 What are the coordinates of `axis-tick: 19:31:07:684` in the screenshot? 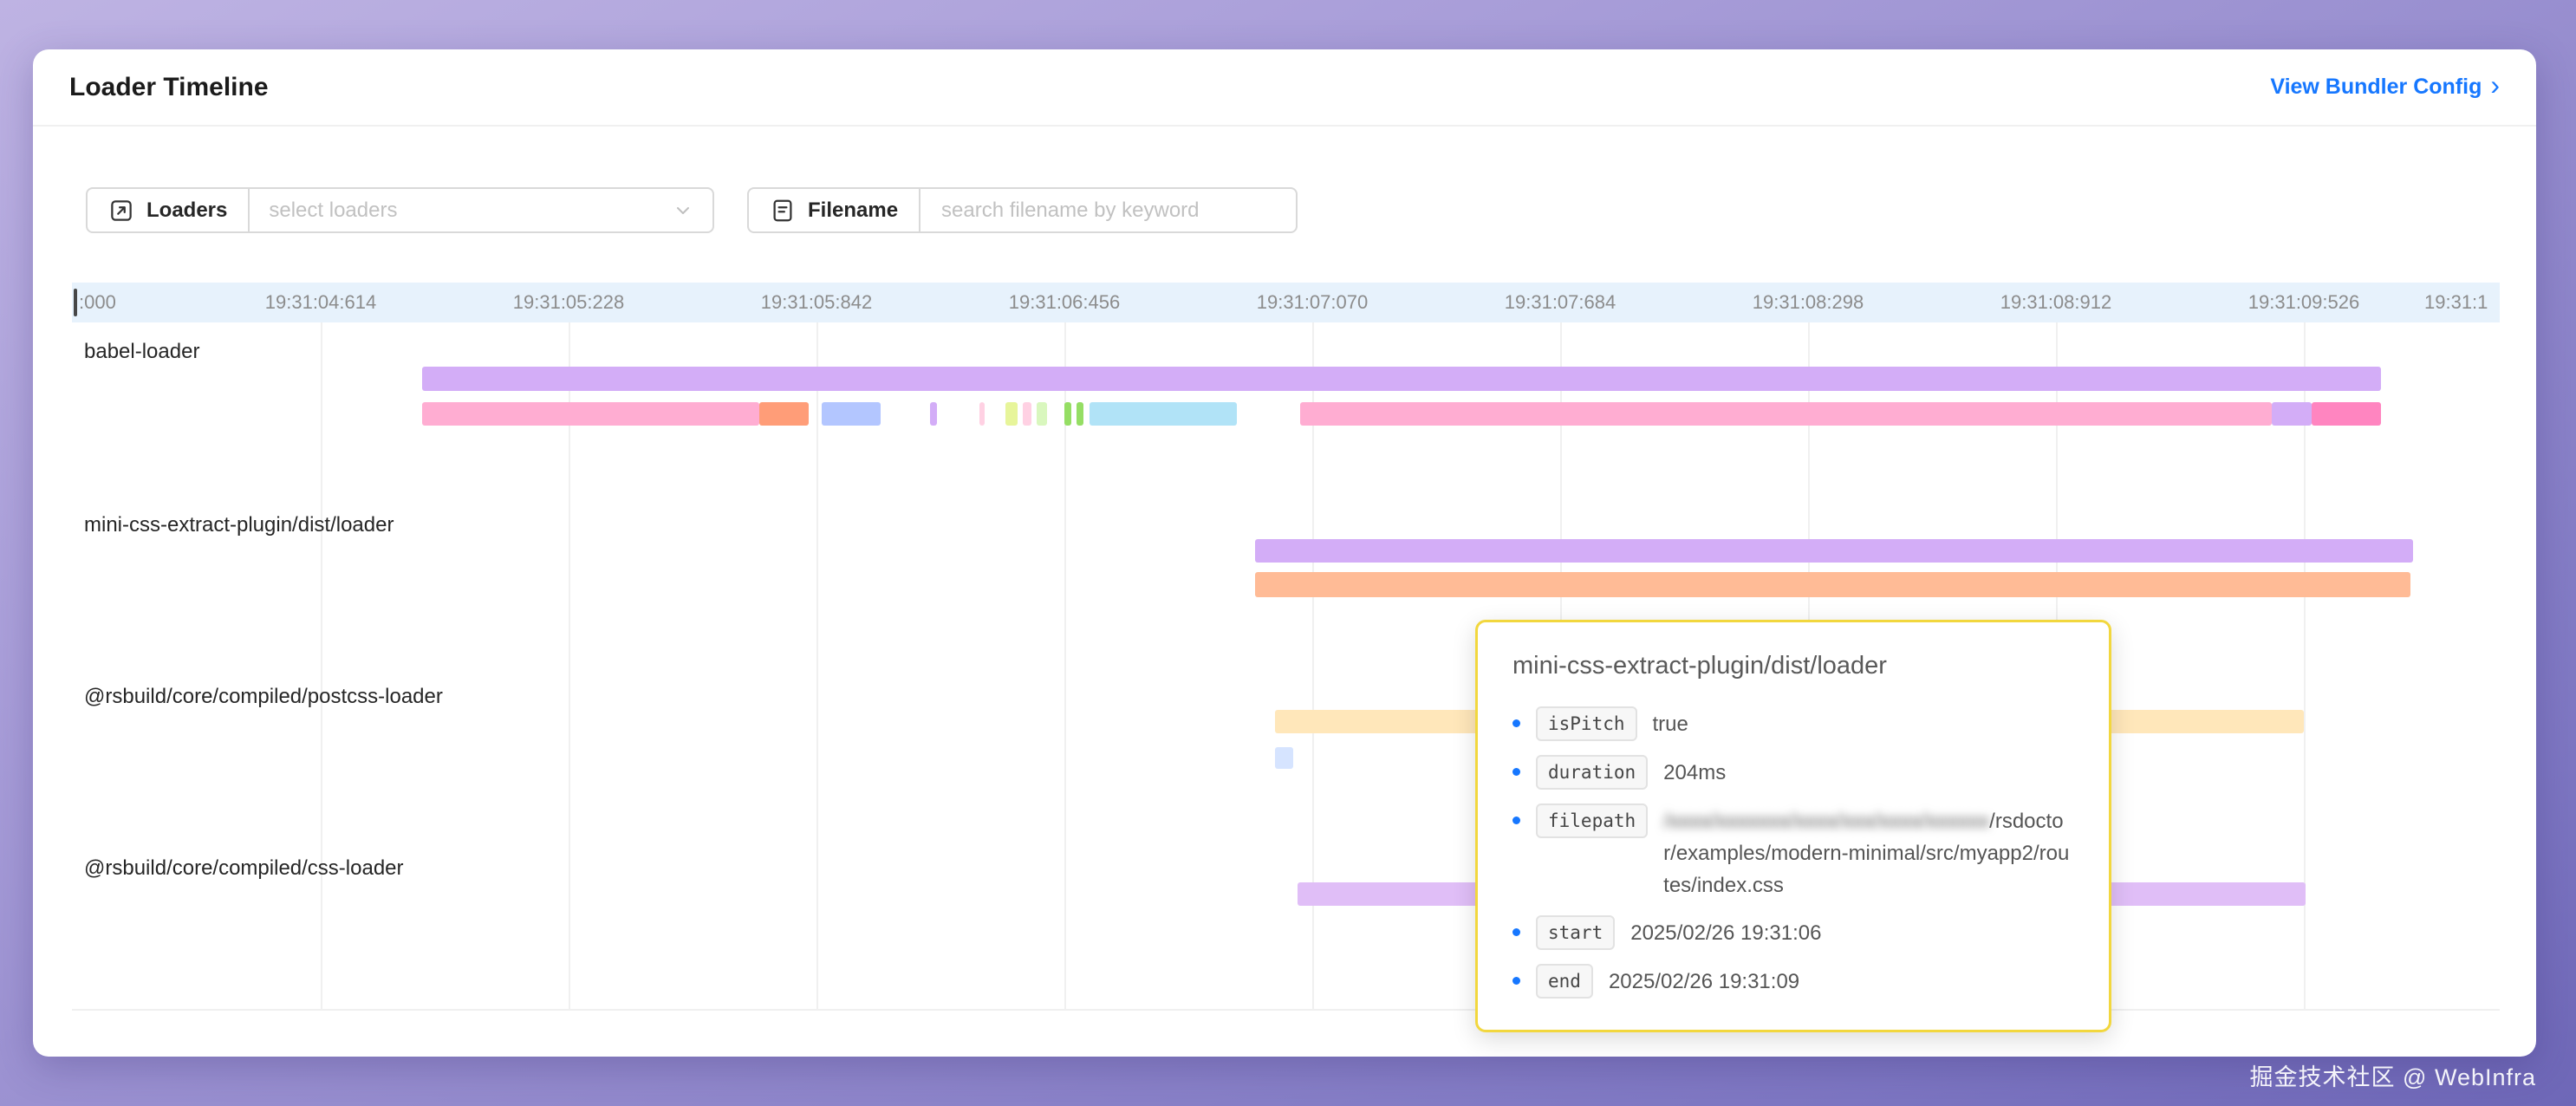 It's located at (1560, 302).